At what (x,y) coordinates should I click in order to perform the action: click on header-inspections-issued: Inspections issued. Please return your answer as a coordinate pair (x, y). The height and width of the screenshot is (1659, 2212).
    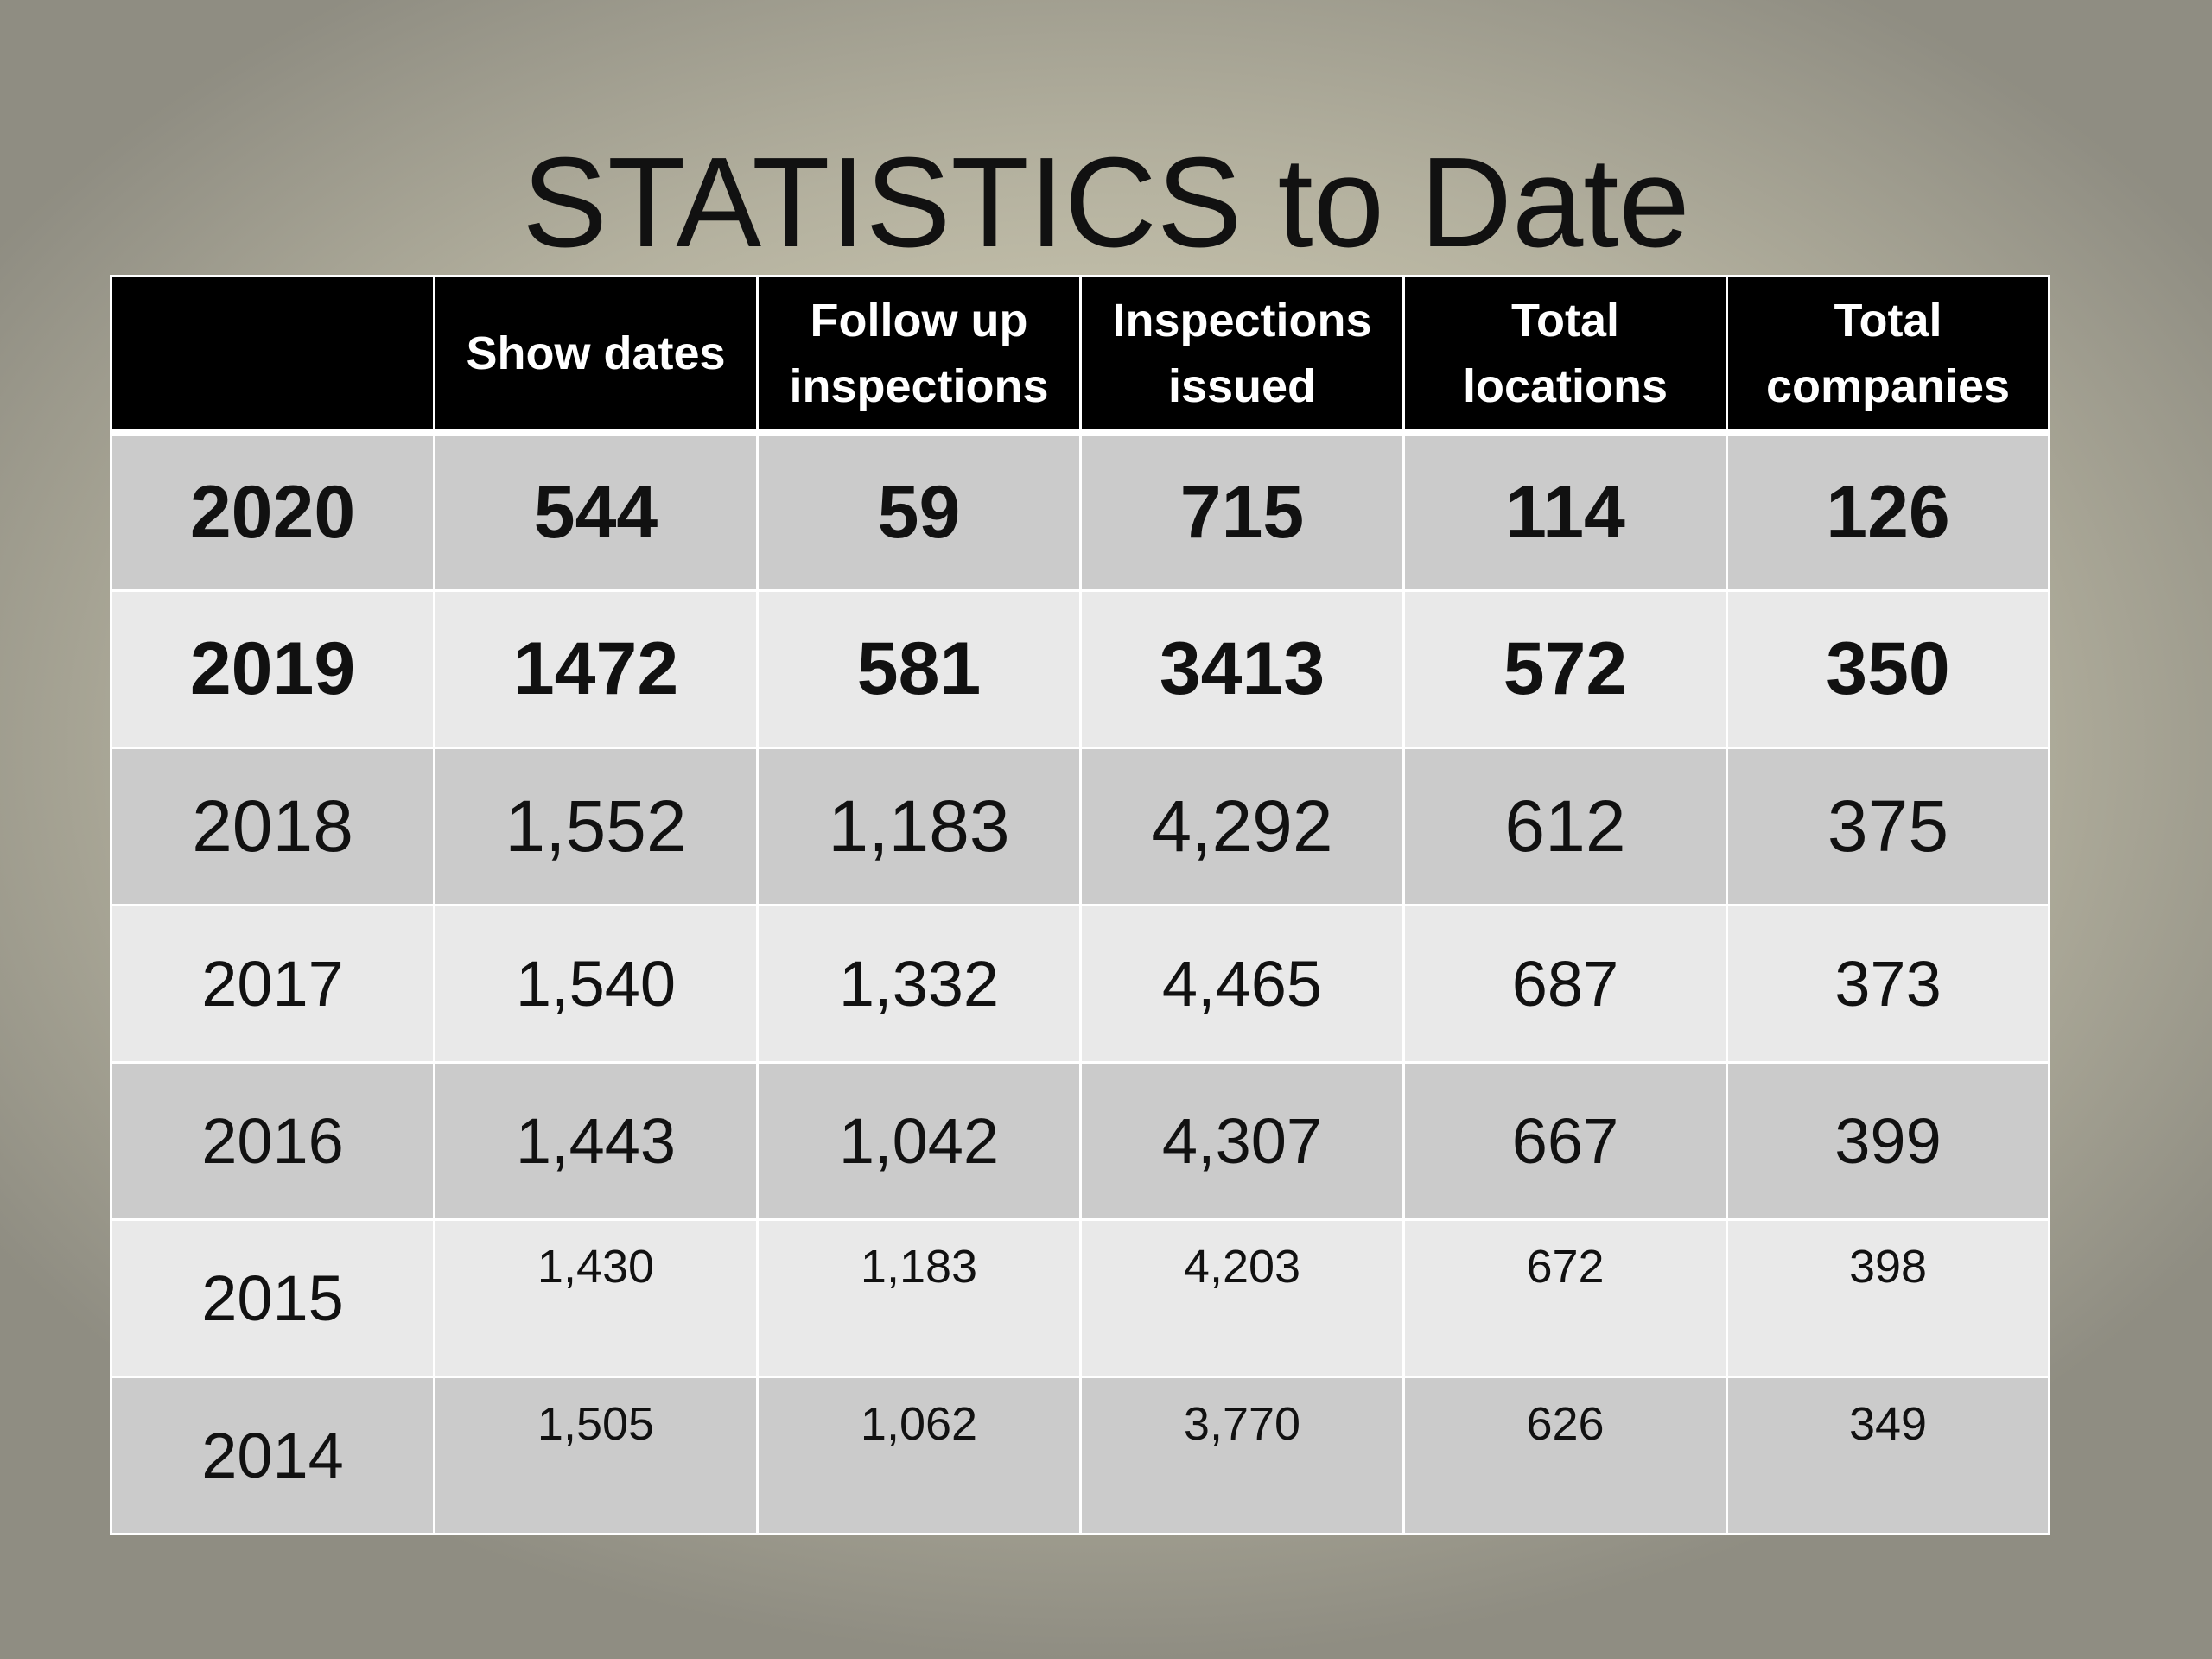
    Looking at the image, I should click on (1242, 355).